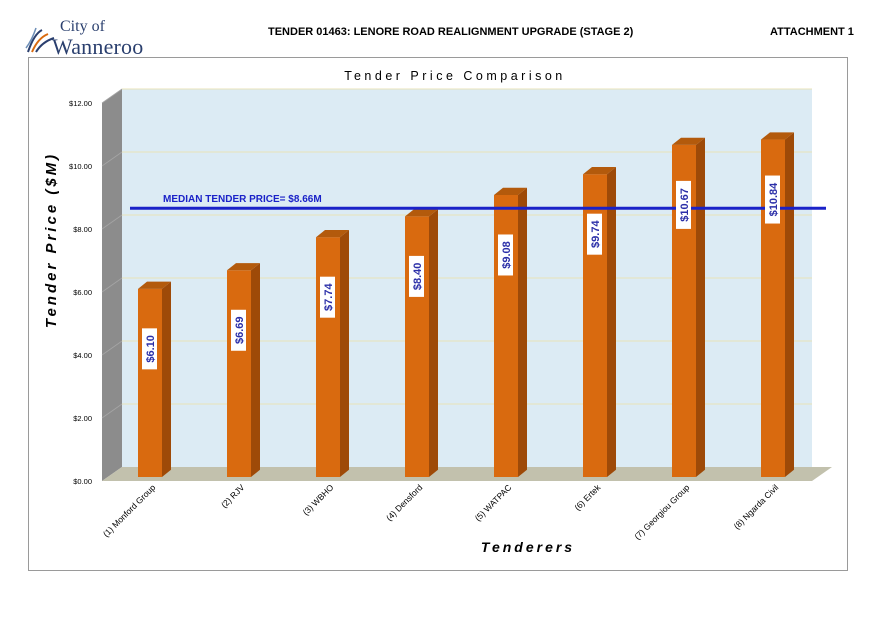 The width and height of the screenshot is (875, 619). I want to click on data-label: $9.08, so click(505, 255).